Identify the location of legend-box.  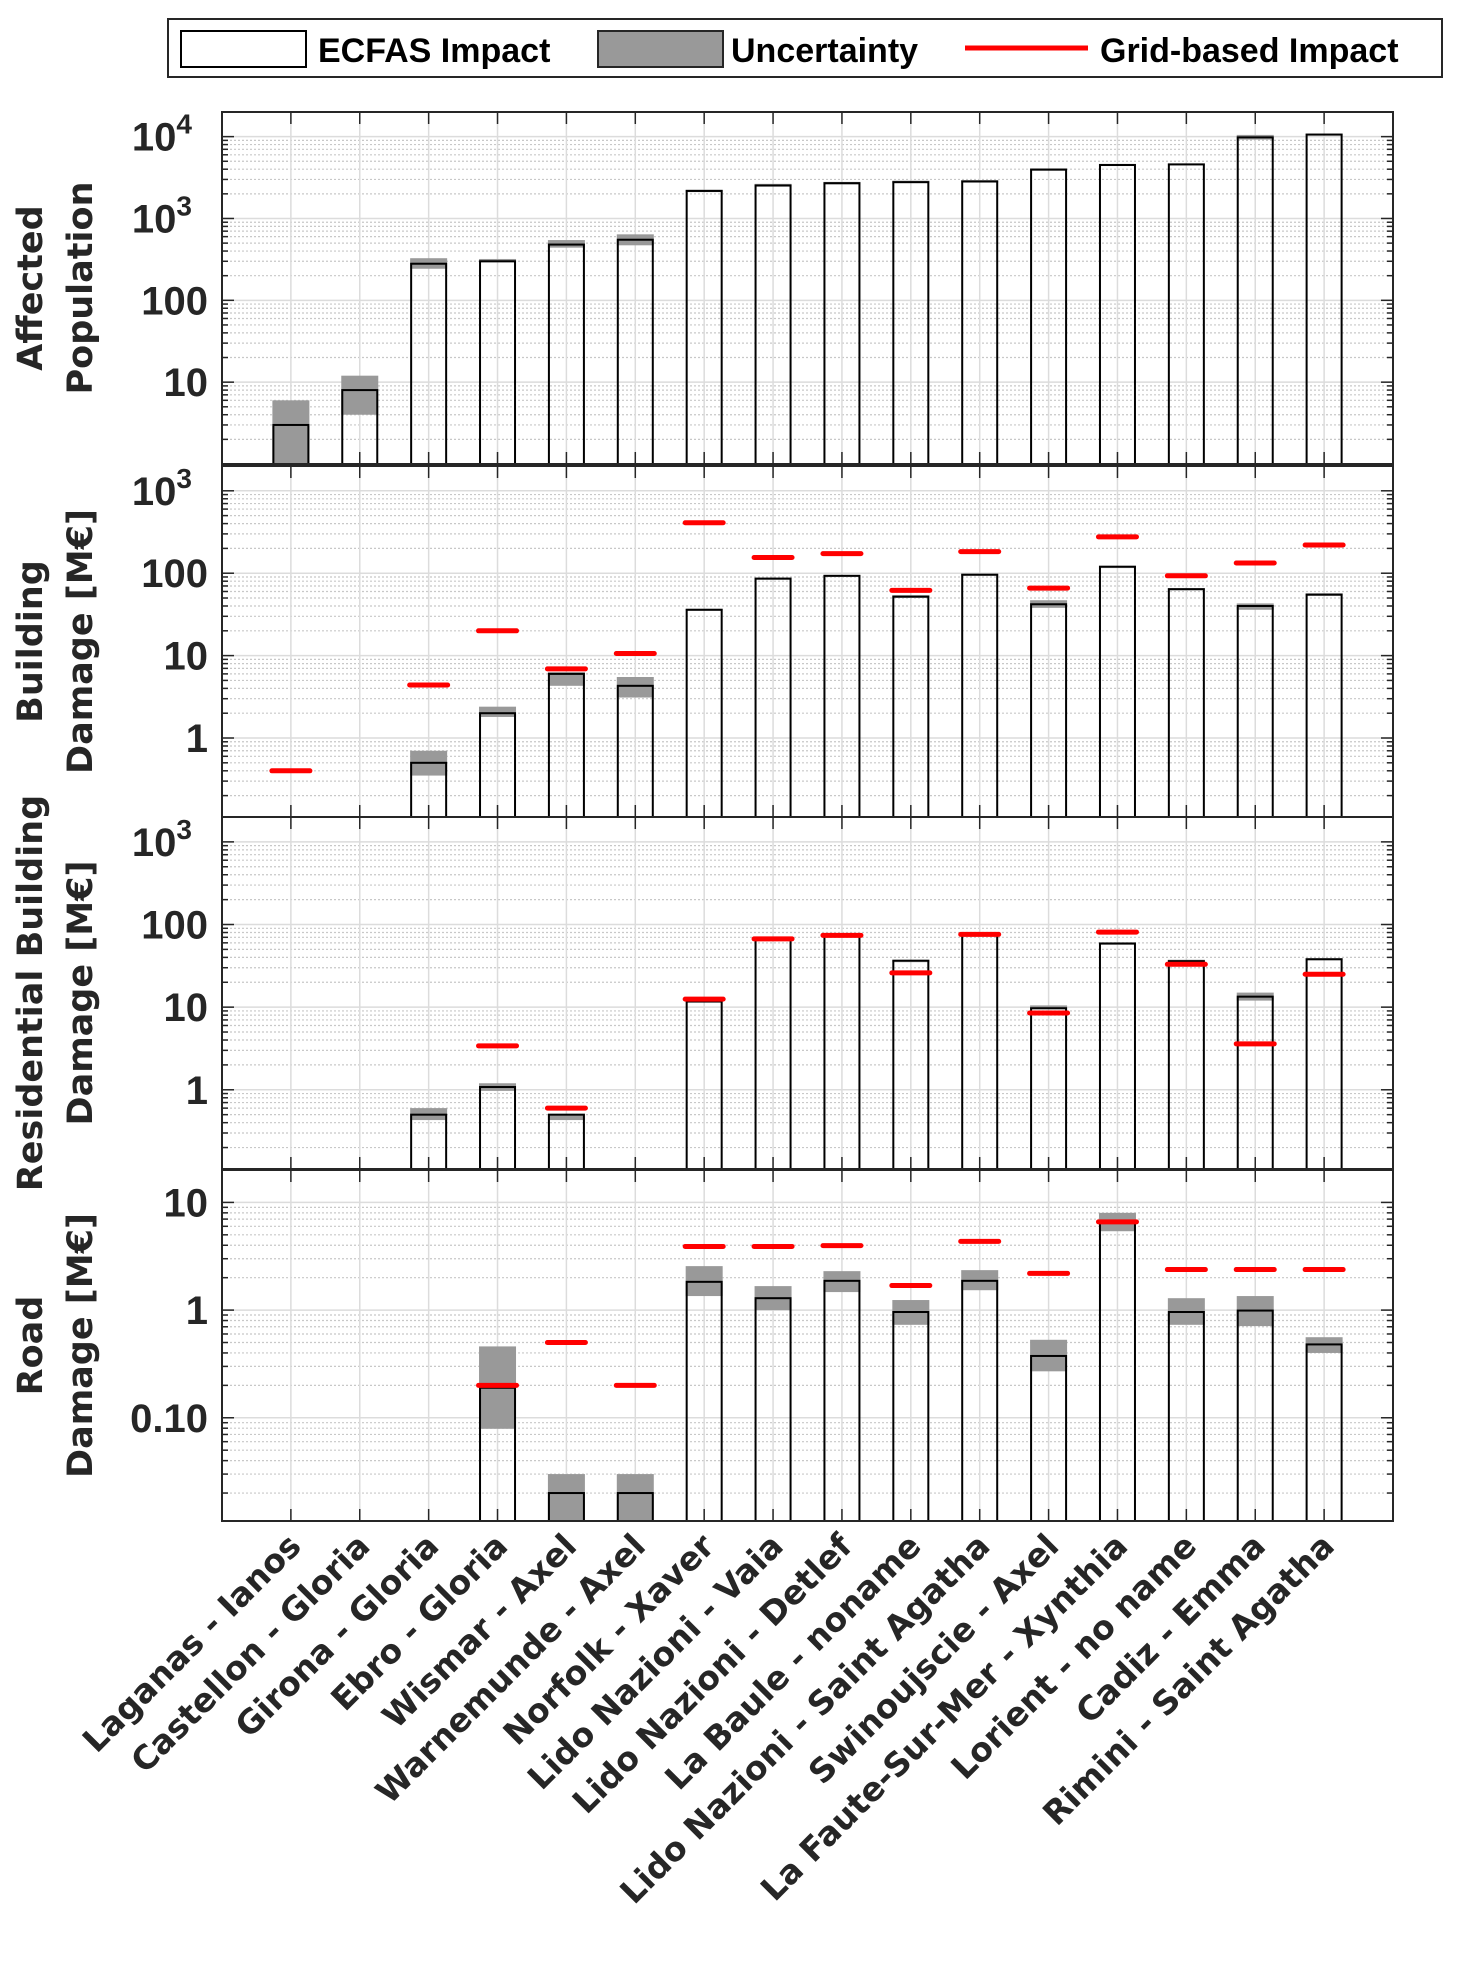
(805, 48).